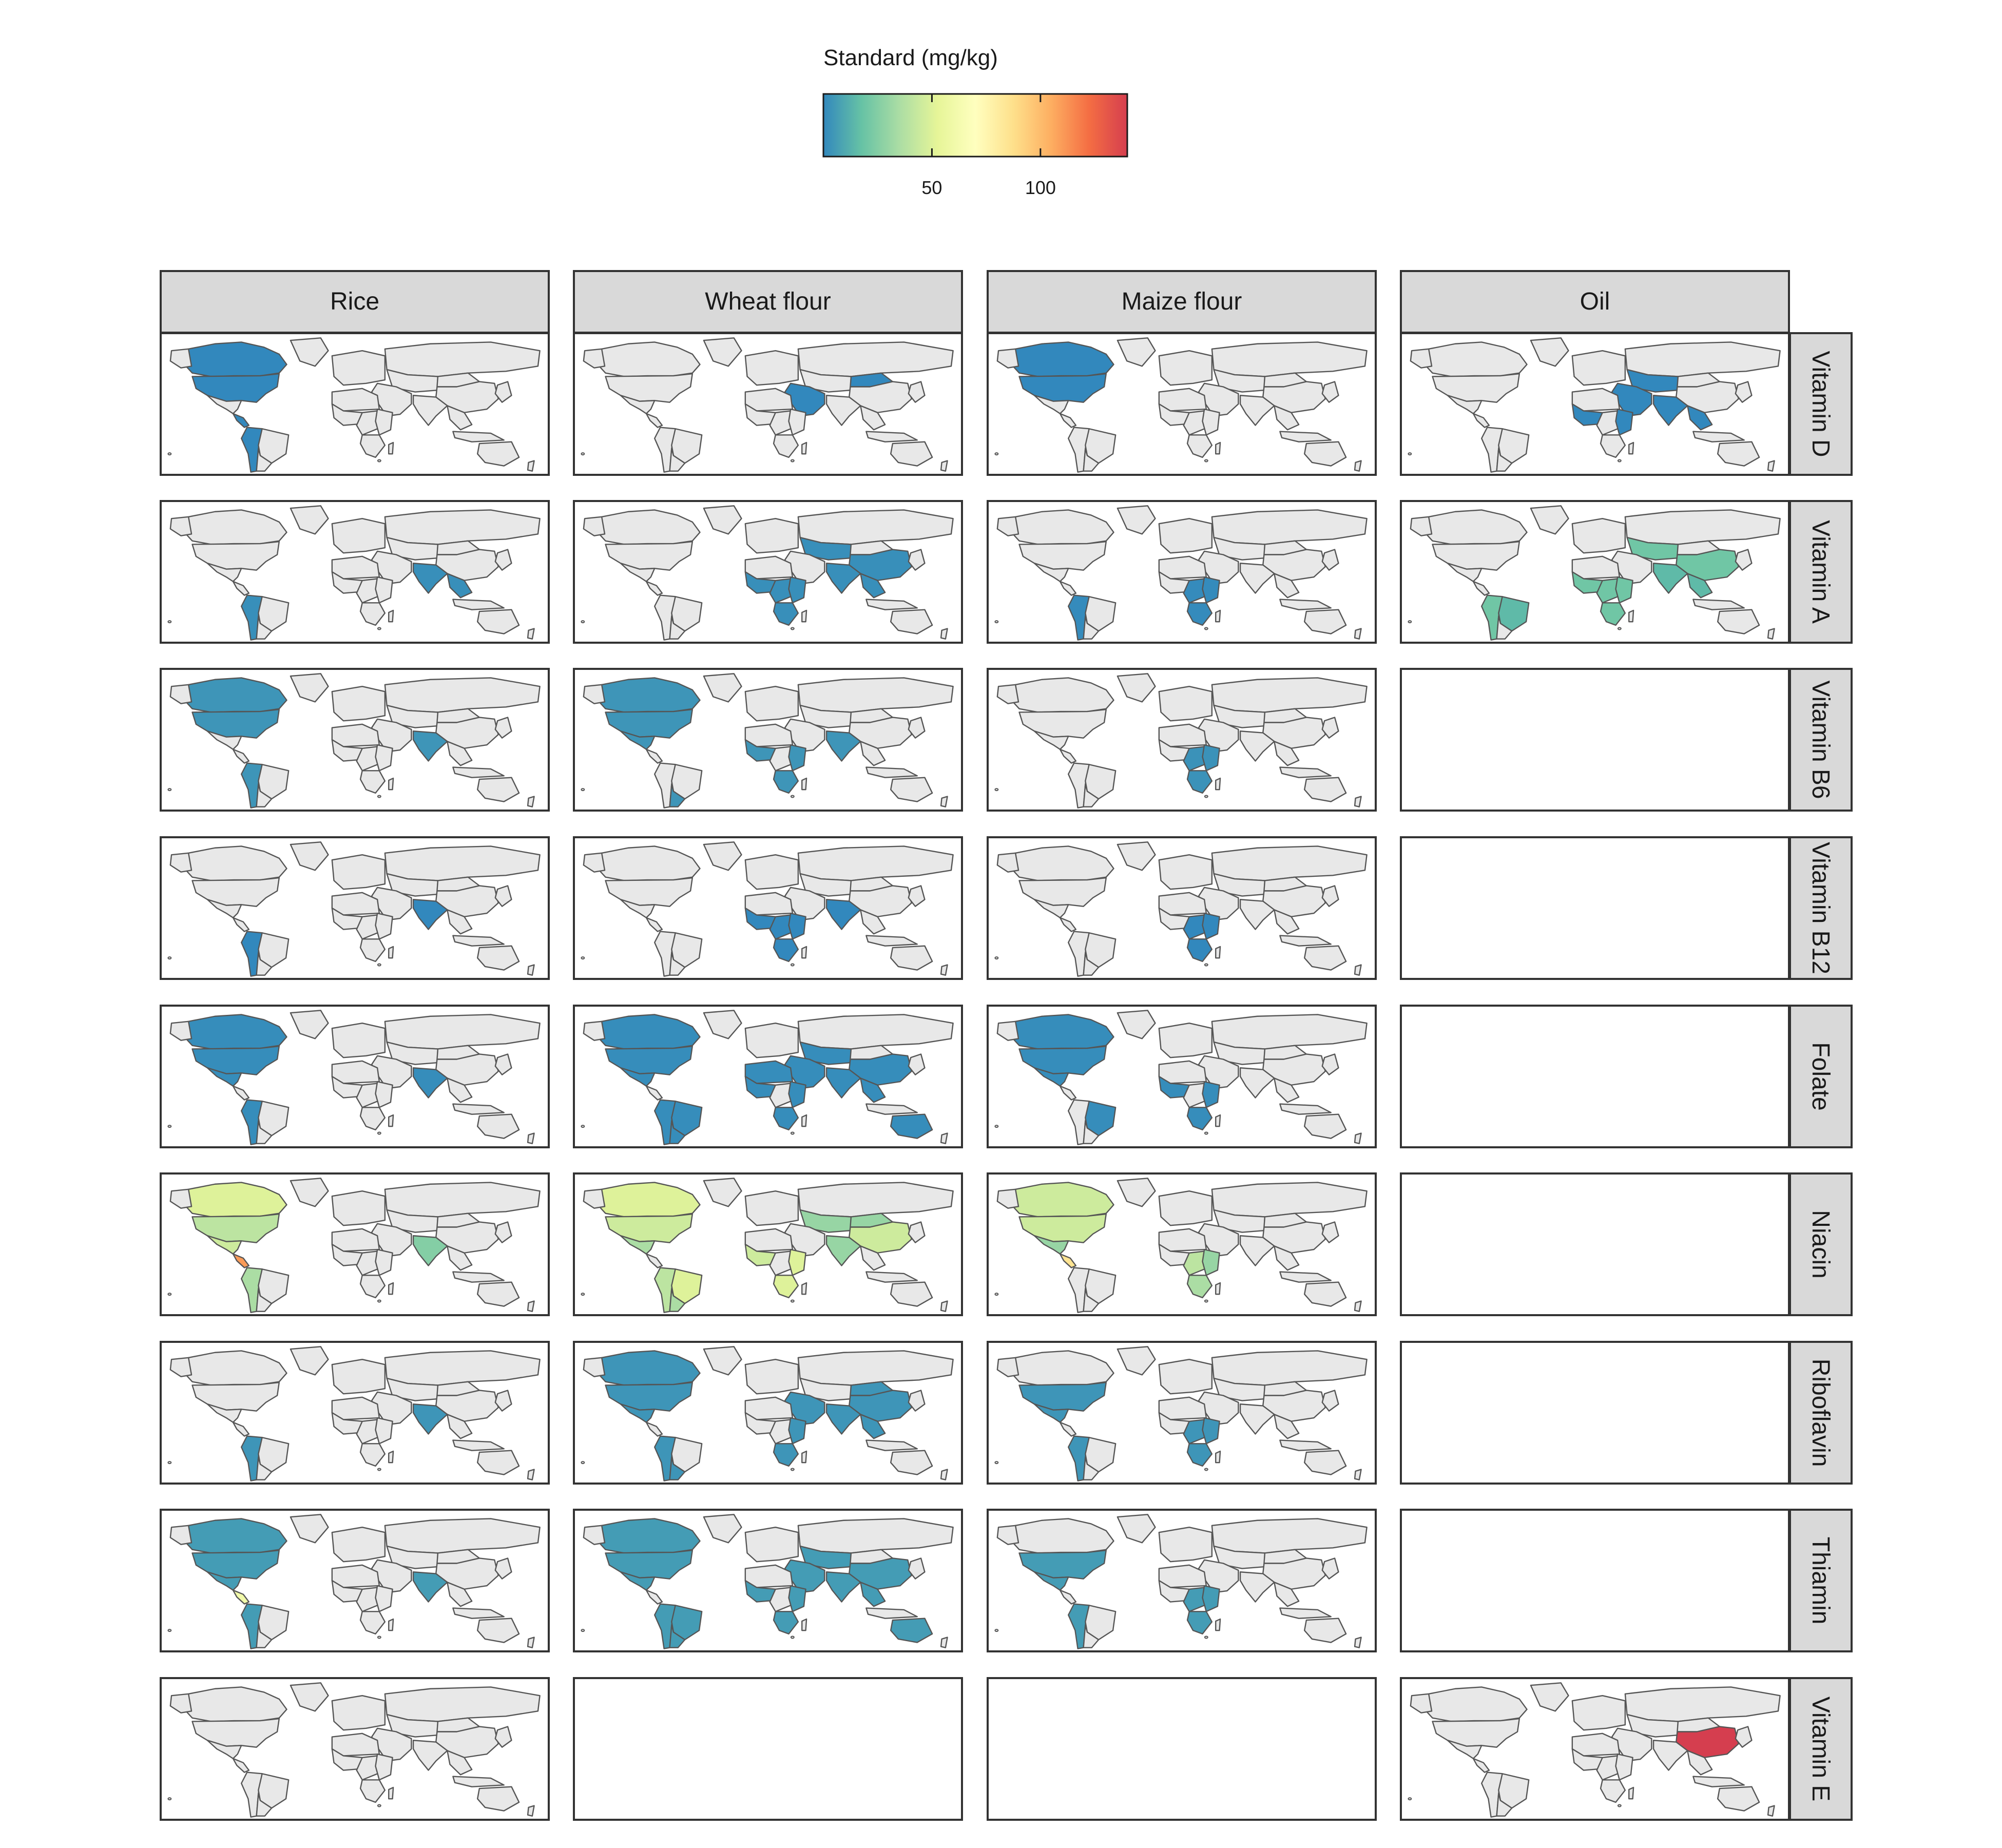 The image size is (2002, 1848). I want to click on region-alaska, so click(1007, 1031).